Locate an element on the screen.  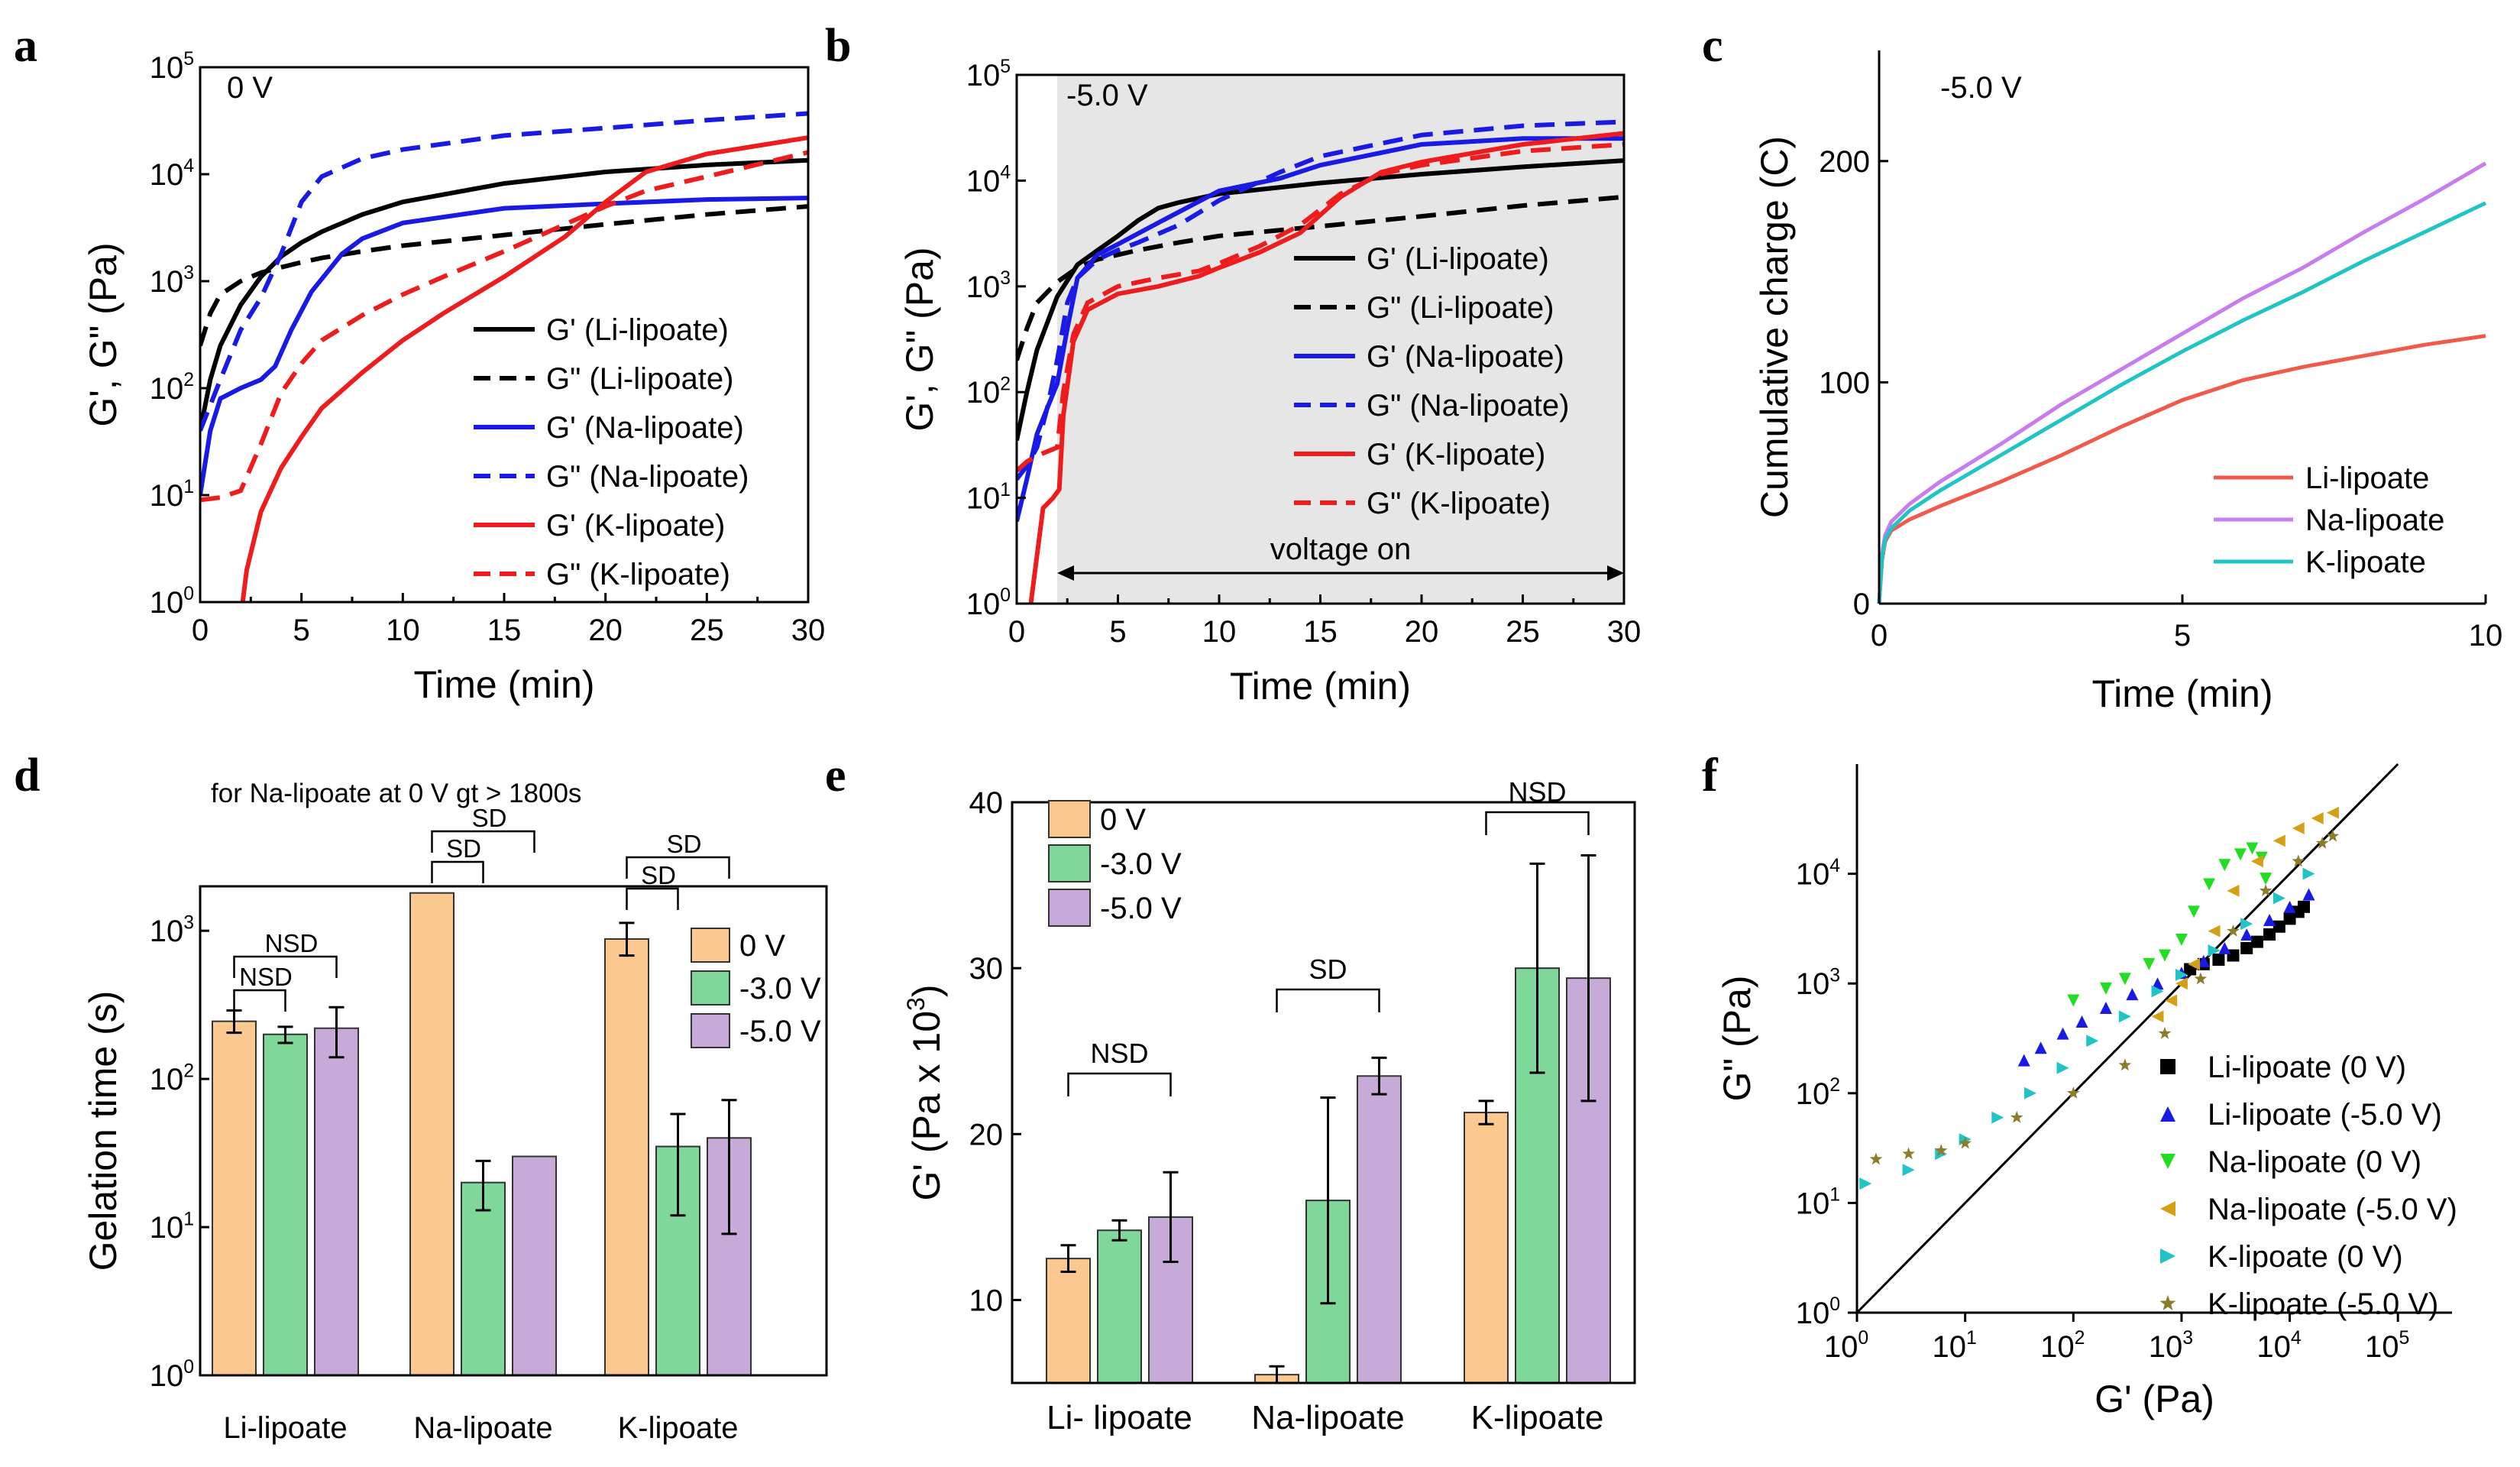
f-reference-line is located at coordinates (2127, 1038).